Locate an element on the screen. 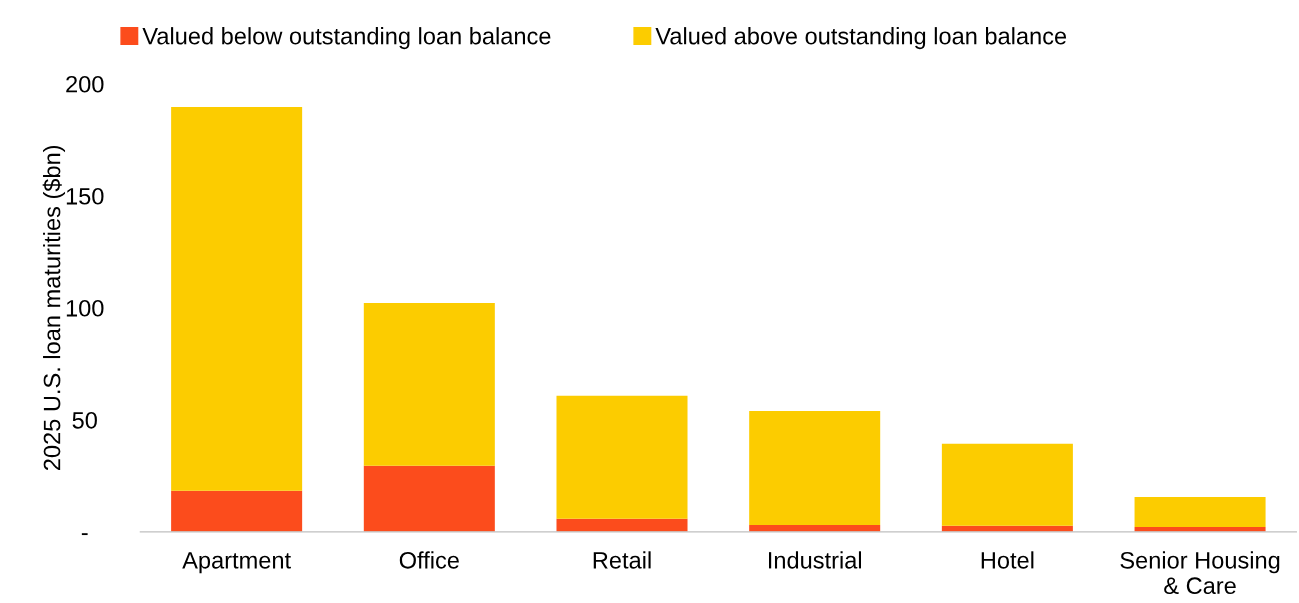 The height and width of the screenshot is (603, 1299). x-tick-label: Industrial is located at coordinates (815, 560).